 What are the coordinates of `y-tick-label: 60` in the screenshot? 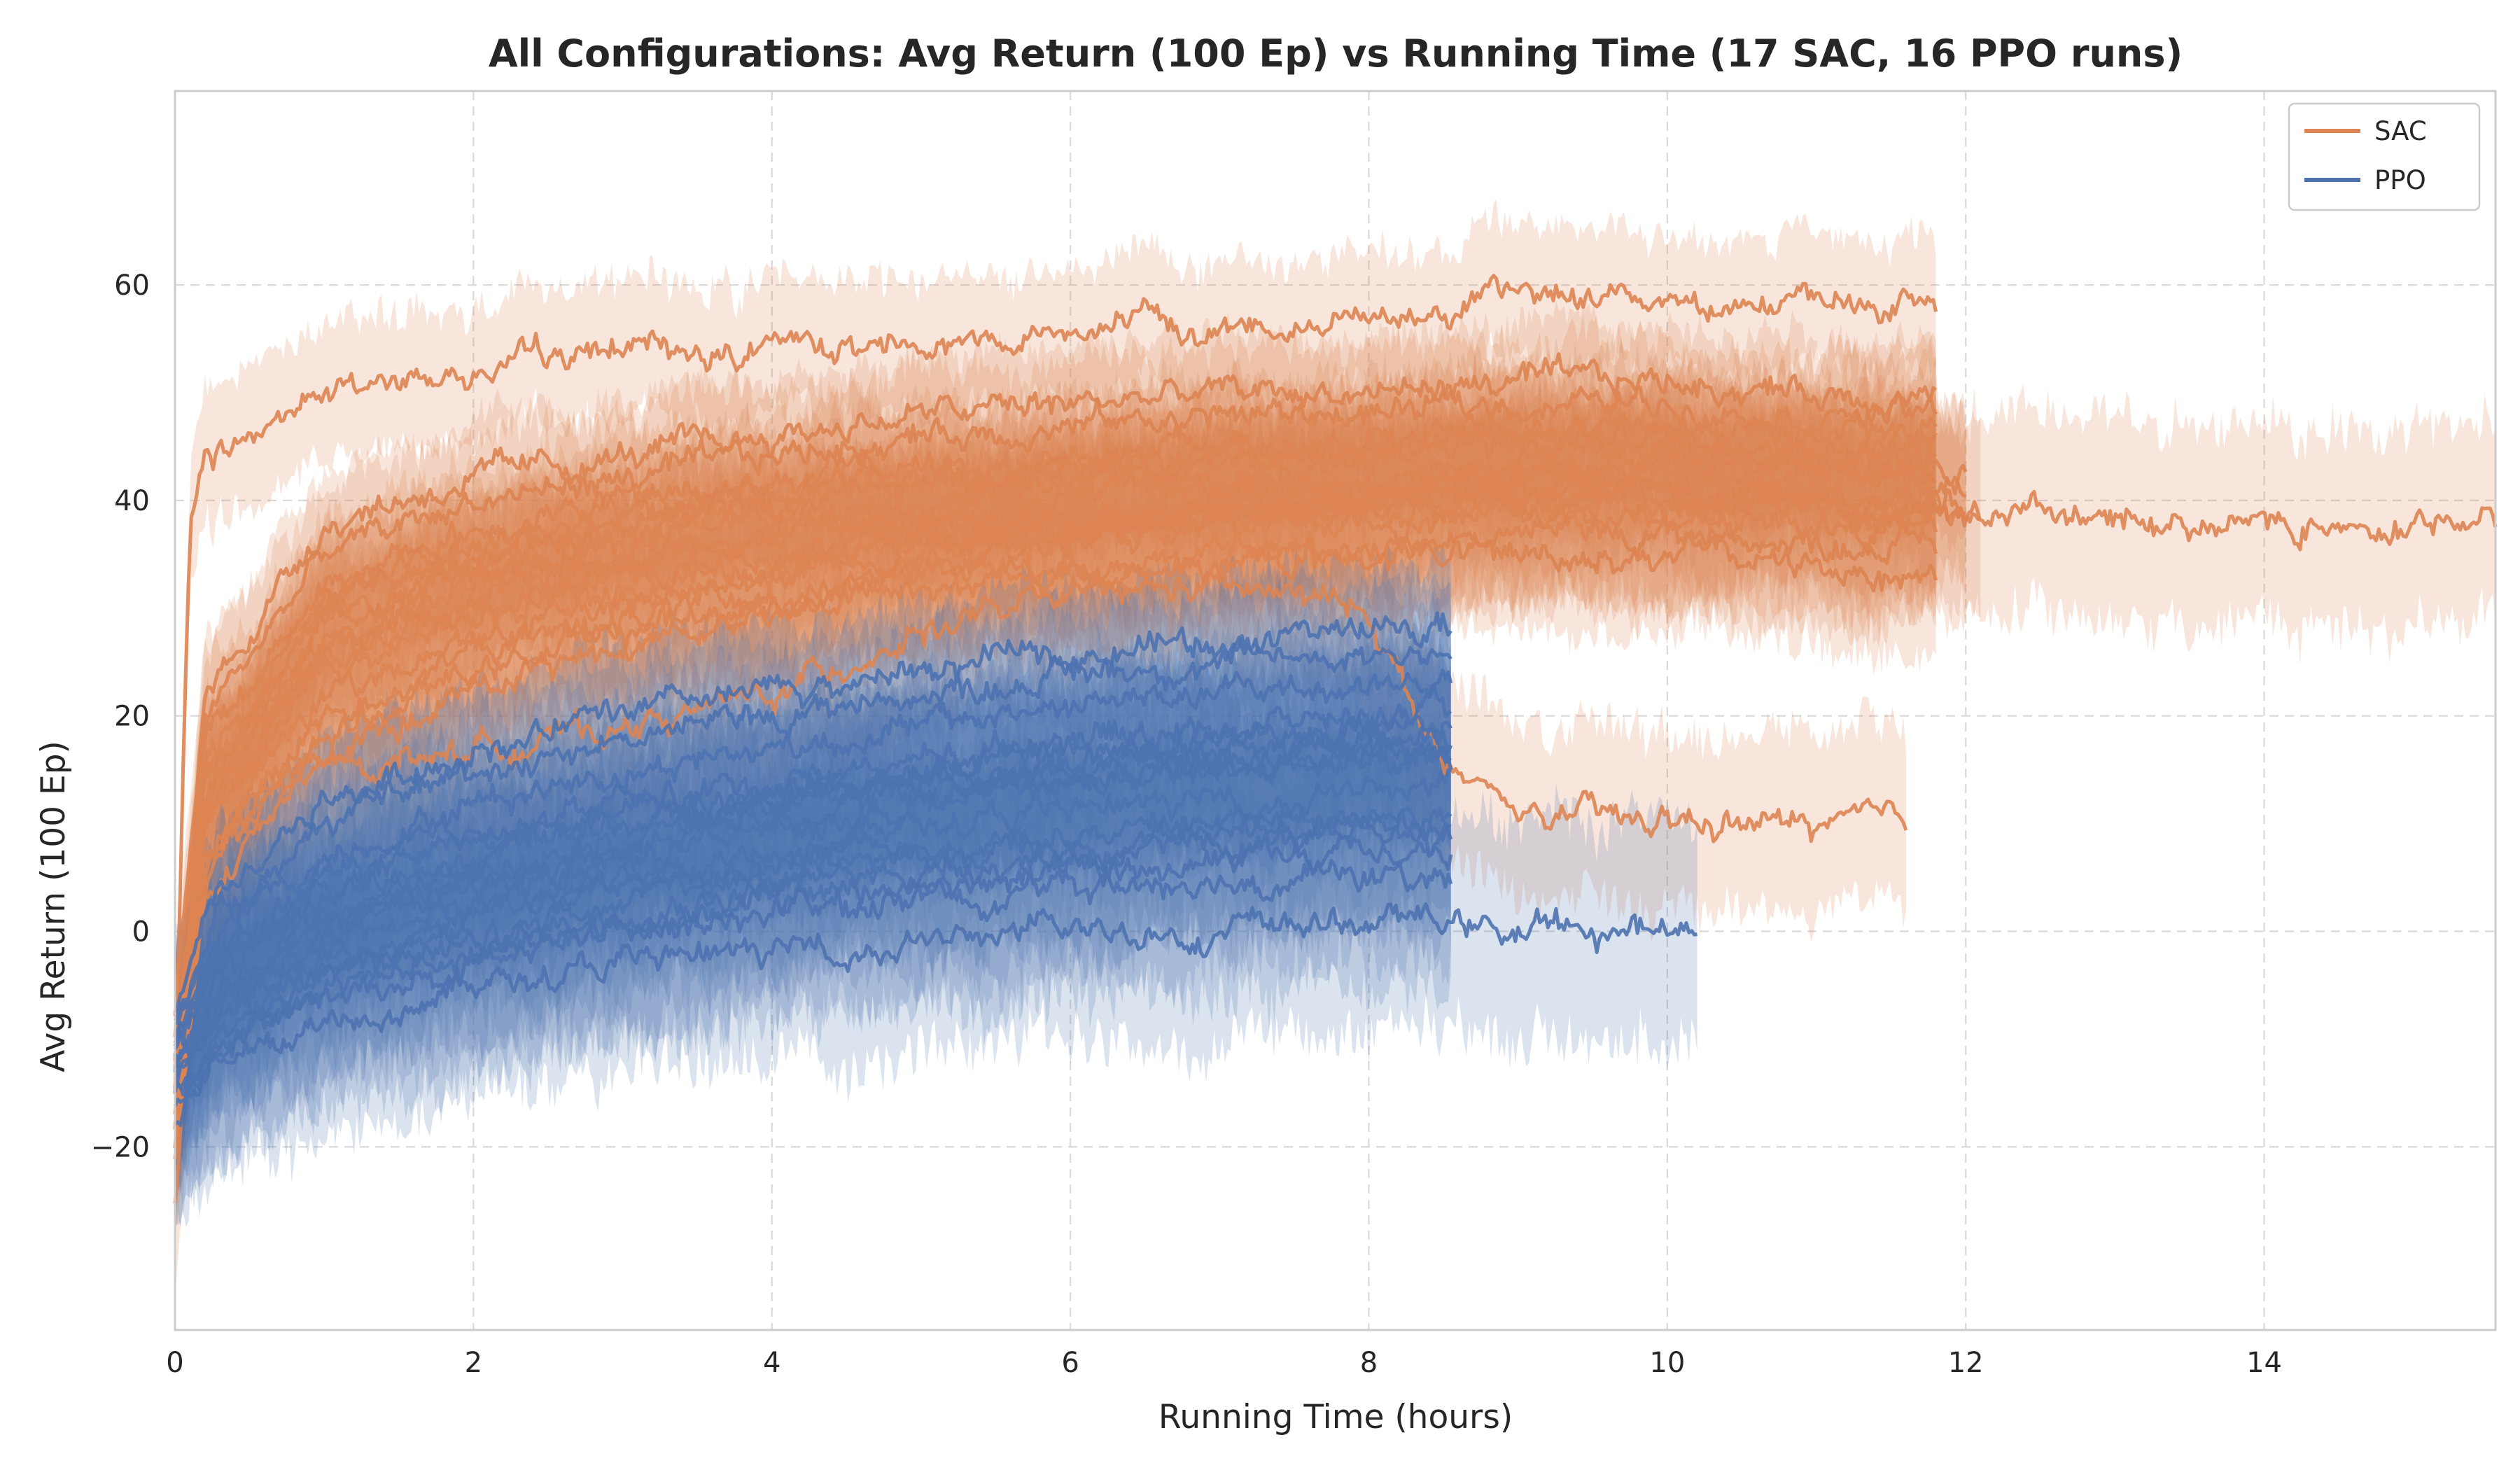 It's located at (132, 286).